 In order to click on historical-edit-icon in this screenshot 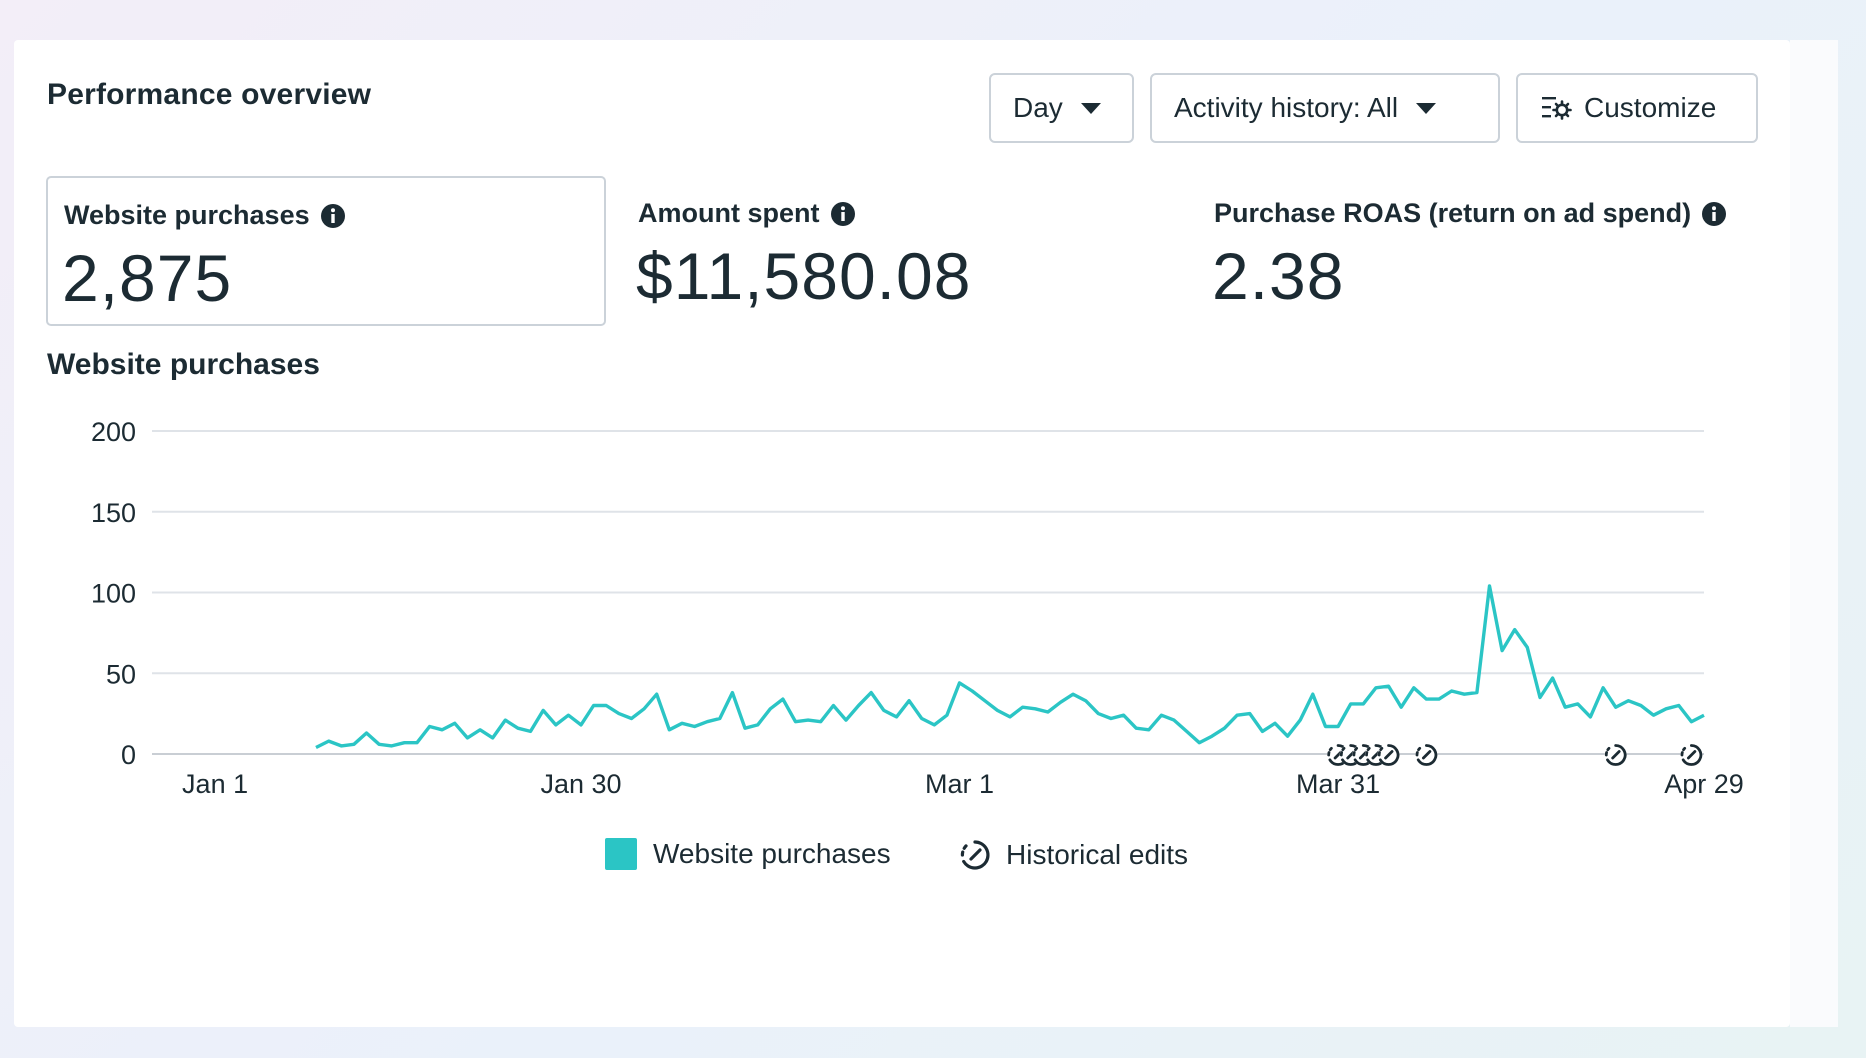, I will do `click(975, 855)`.